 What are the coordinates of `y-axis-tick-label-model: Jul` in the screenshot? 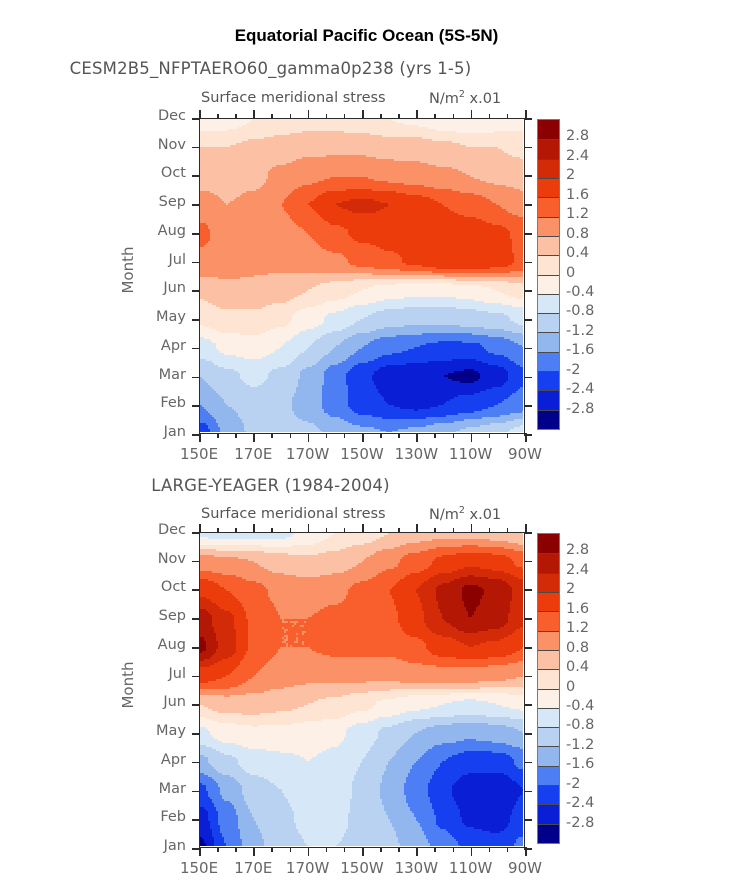 It's located at (177, 259).